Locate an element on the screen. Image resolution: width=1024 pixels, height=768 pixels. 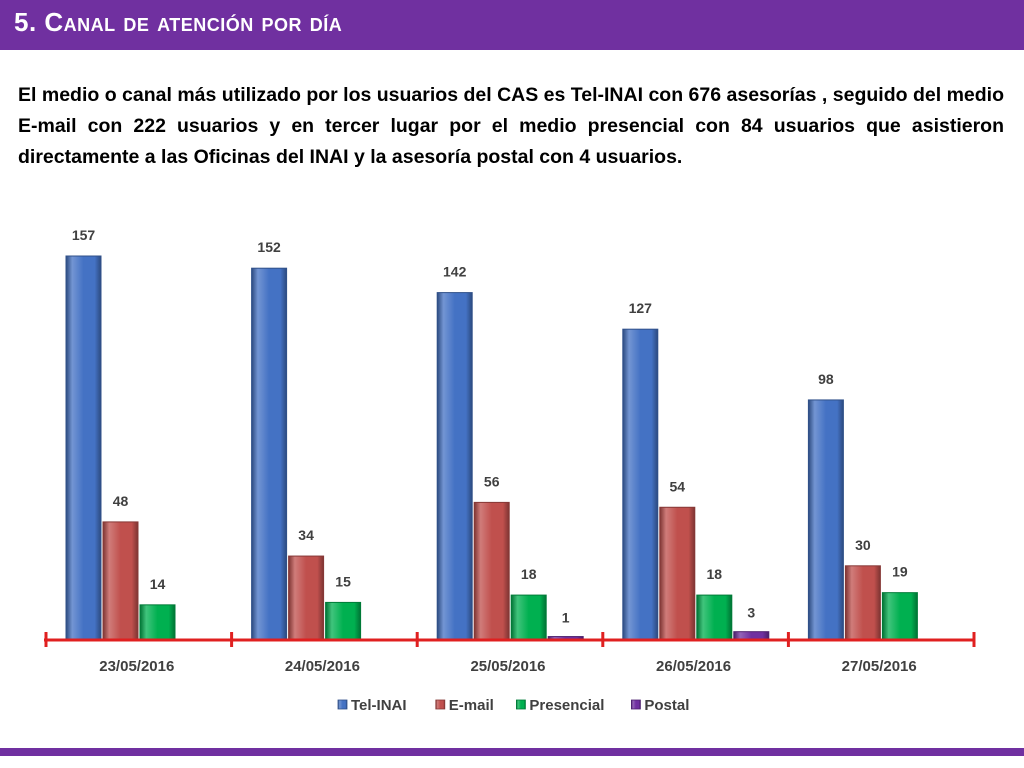
x-tick-label: 26/05/2016 is located at coordinates (693, 666).